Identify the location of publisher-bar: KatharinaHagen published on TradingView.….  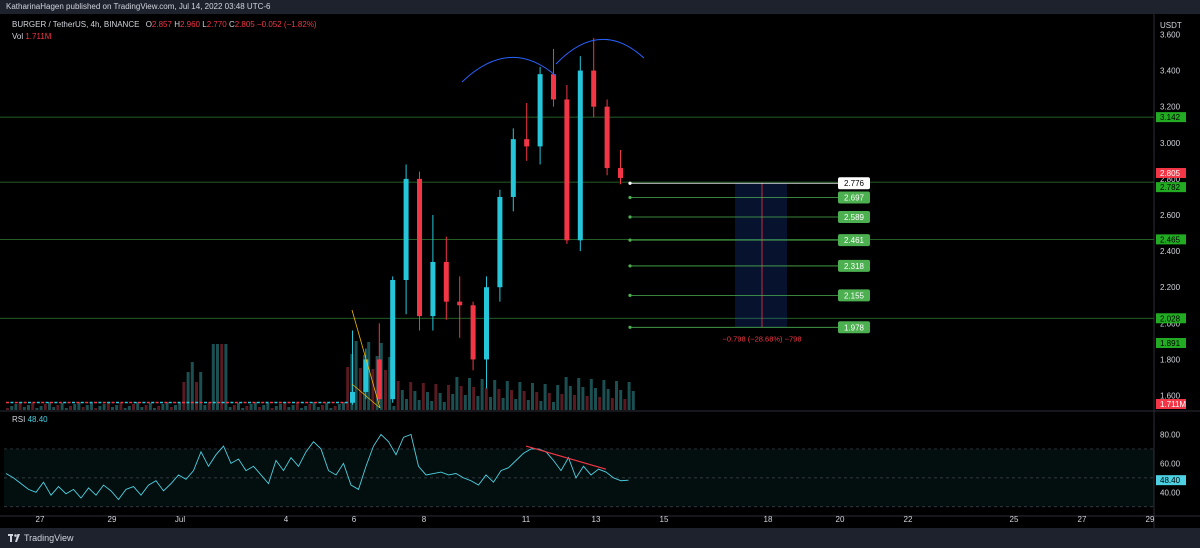
(600, 7).